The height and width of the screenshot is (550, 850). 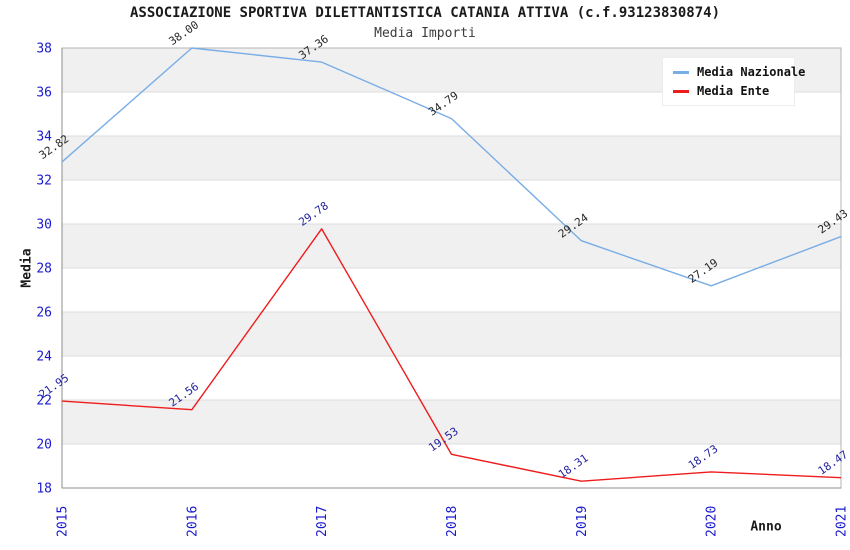 I want to click on y-tick-label: 36, so click(x=44, y=93).